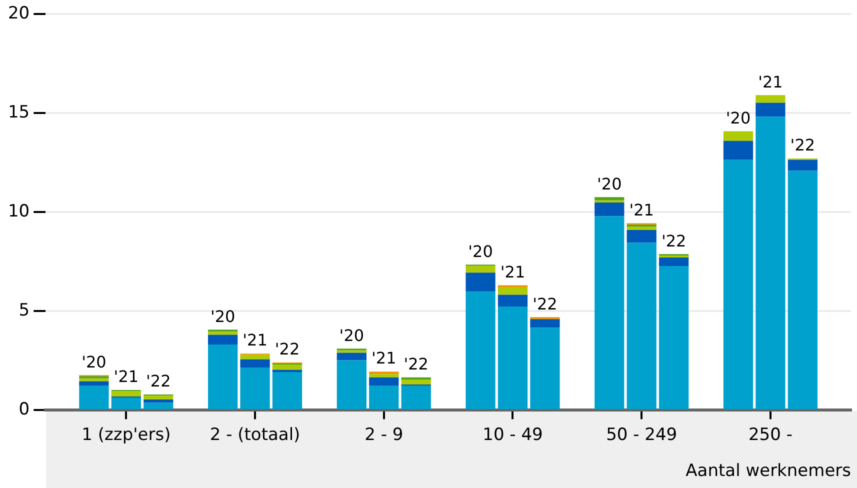 The height and width of the screenshot is (488, 857). What do you see at coordinates (19, 112) in the screenshot?
I see `y-tick-label: 15` at bounding box center [19, 112].